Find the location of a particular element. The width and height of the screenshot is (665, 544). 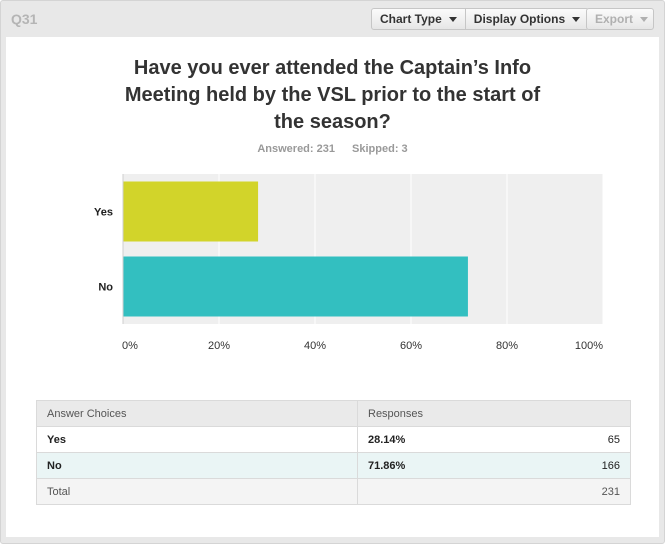

answer-choice: No is located at coordinates (197, 465).